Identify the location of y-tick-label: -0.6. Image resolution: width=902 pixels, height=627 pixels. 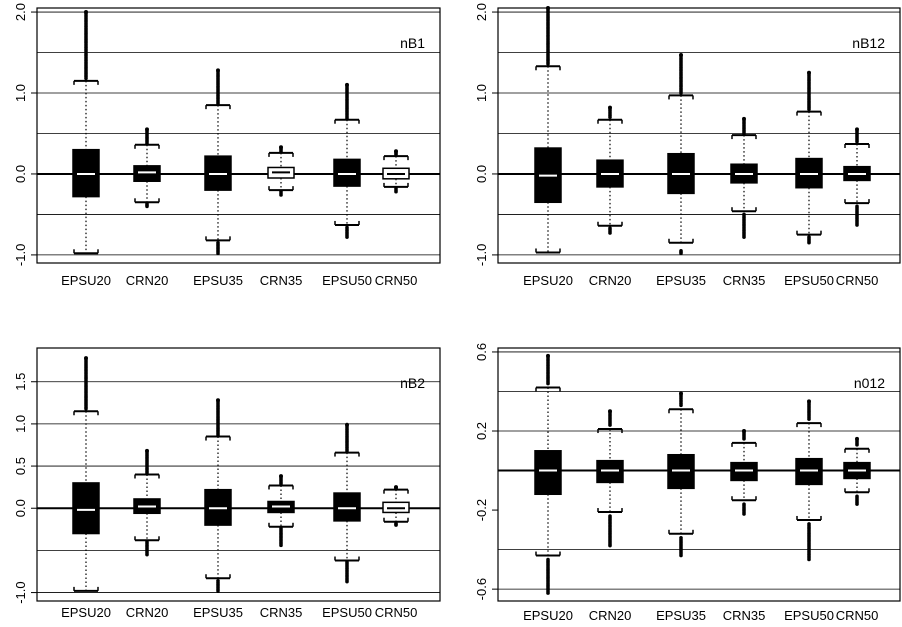
(481, 589).